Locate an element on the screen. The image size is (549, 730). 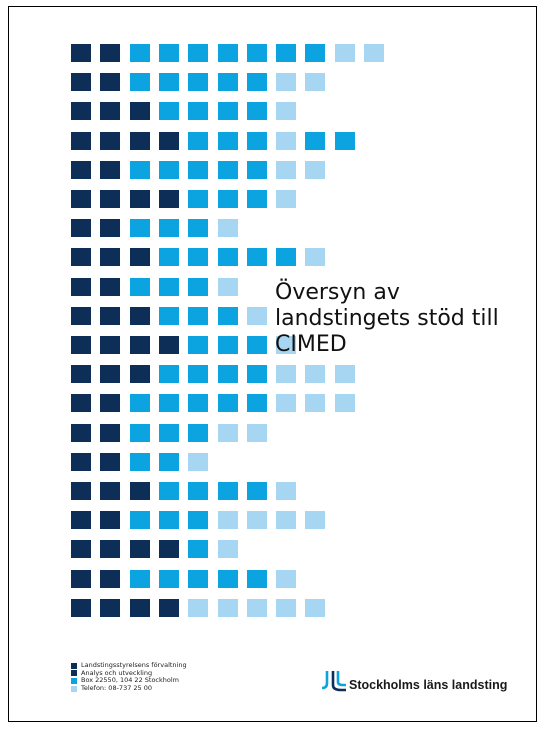
footer-text: Landstingsstyrelsens förvaltning is located at coordinates (134, 665).